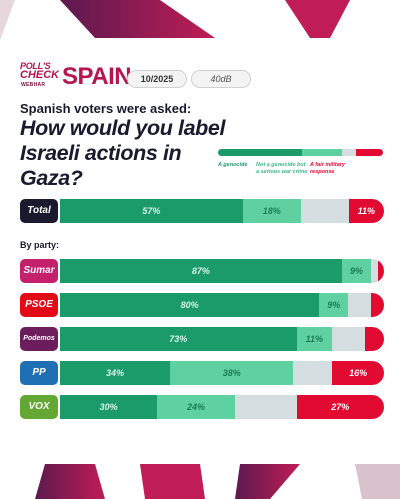  What do you see at coordinates (322, 152) in the screenshot?
I see `legend-swatch-war-crime` at bounding box center [322, 152].